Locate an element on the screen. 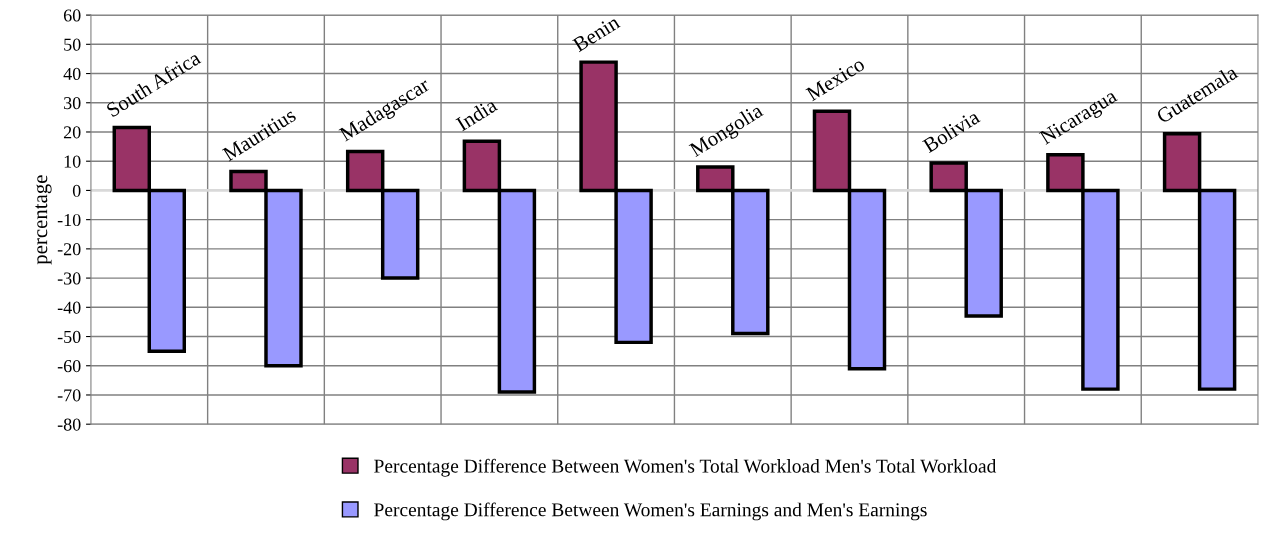 Image resolution: width=1263 pixels, height=539 pixels. y-tick-label: -80 is located at coordinates (69, 424).